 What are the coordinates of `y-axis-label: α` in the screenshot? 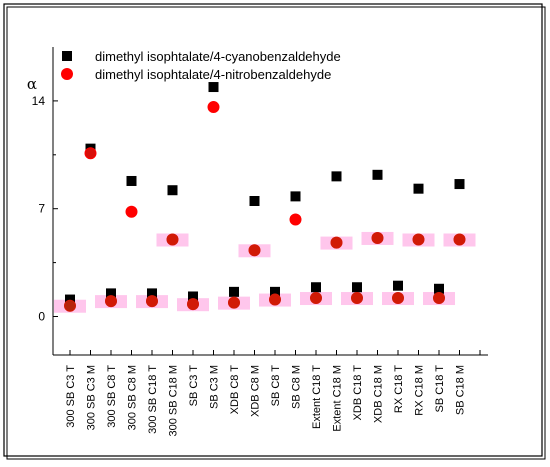 It's located at (32, 84).